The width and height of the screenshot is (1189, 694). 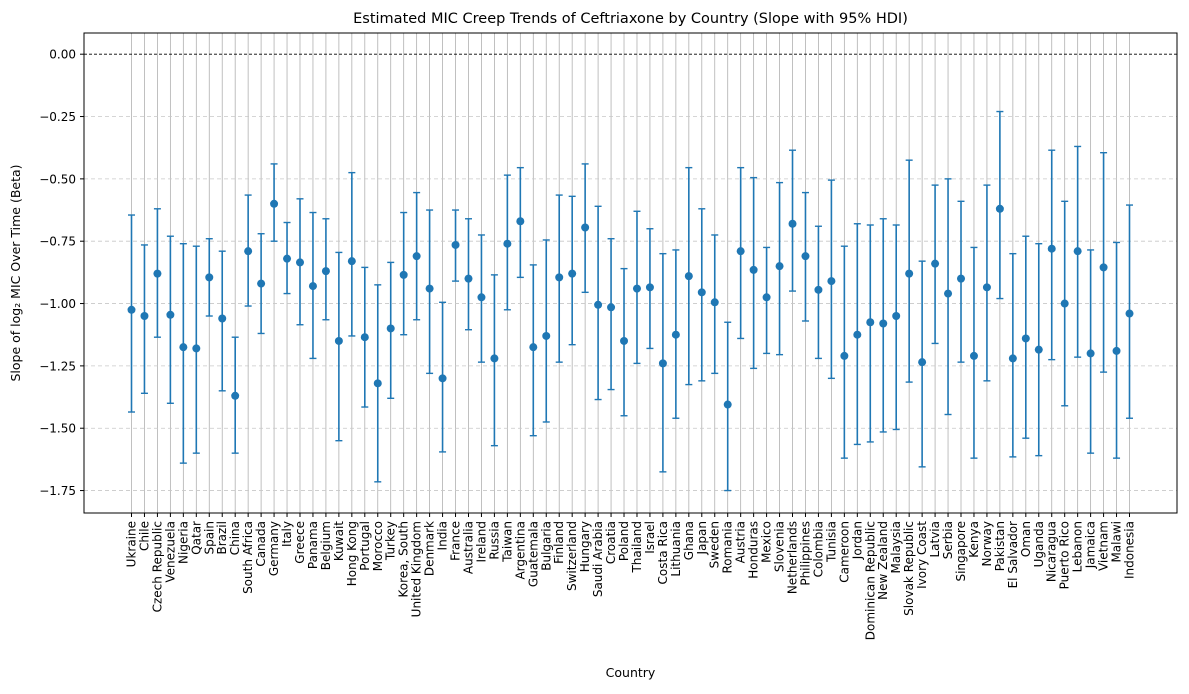 What do you see at coordinates (637, 547) in the screenshot?
I see `x-tick-label: Thailand` at bounding box center [637, 547].